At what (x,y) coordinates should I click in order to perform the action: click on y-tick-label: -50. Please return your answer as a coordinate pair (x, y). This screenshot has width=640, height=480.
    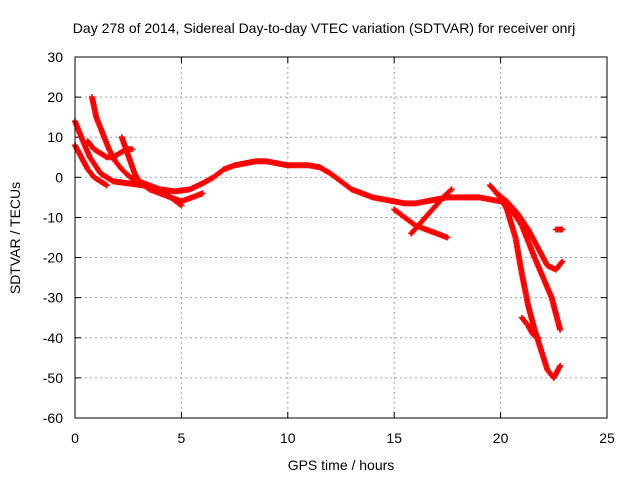
    Looking at the image, I should click on (53, 378).